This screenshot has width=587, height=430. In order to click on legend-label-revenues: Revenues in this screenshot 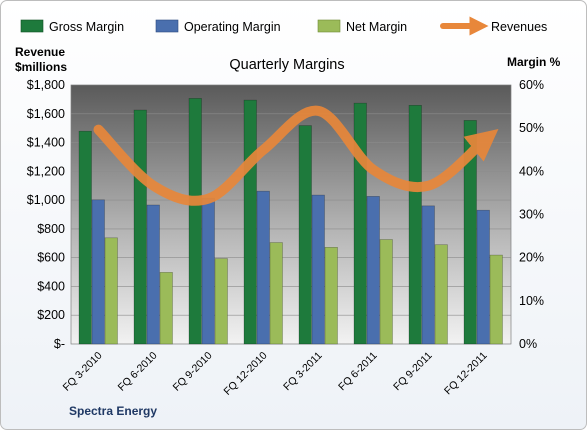, I will do `click(519, 27)`.